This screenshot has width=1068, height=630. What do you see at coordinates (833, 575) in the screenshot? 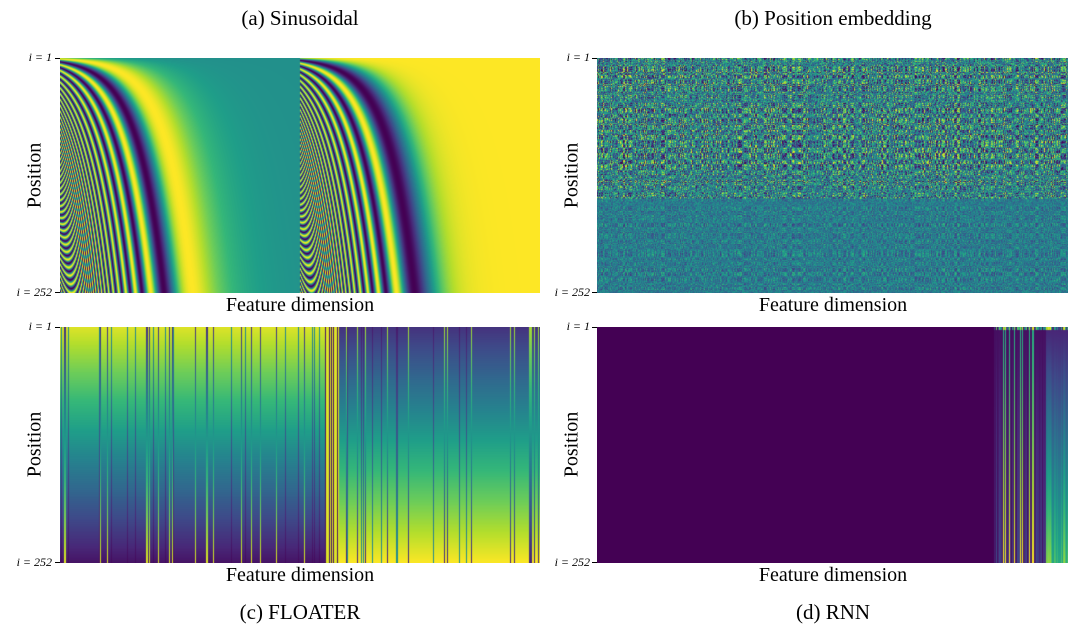
I see `panel-d-xlabel: Feature dimension` at bounding box center [833, 575].